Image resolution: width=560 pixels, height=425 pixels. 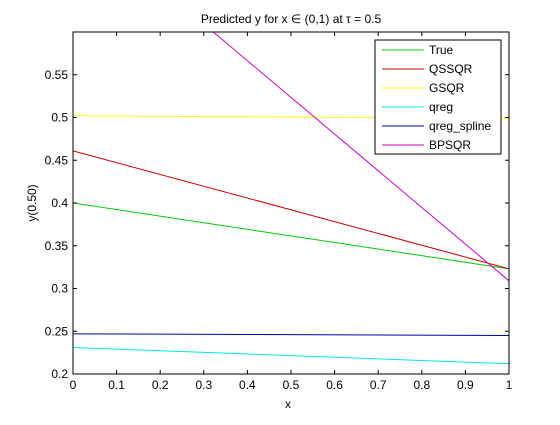 I want to click on x-tick-label: 0.4, so click(x=247, y=385).